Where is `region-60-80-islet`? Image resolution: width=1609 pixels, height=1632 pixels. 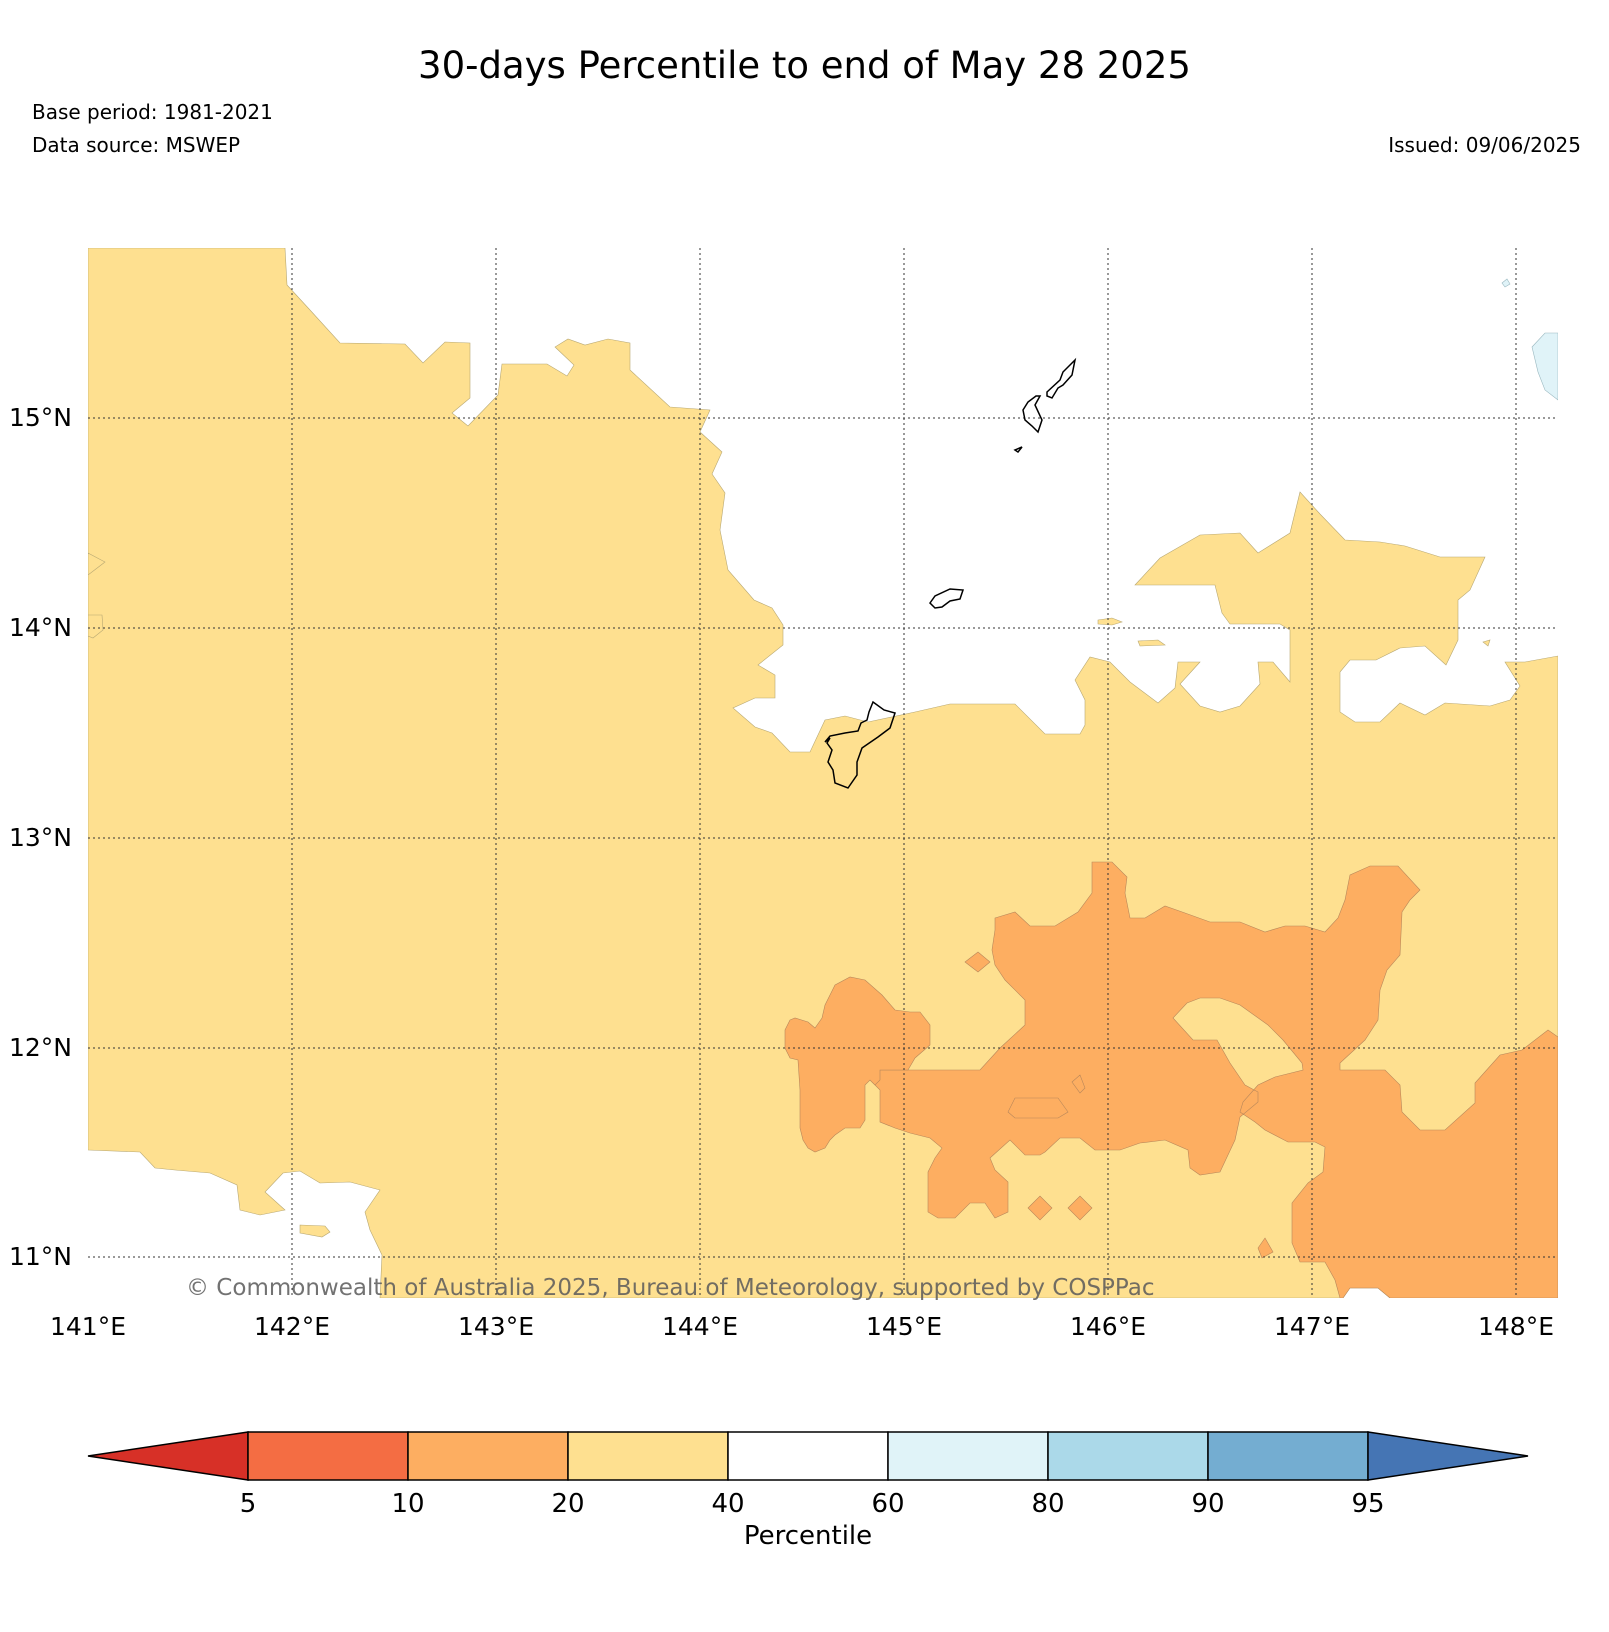 region-60-80-islet is located at coordinates (1506, 283).